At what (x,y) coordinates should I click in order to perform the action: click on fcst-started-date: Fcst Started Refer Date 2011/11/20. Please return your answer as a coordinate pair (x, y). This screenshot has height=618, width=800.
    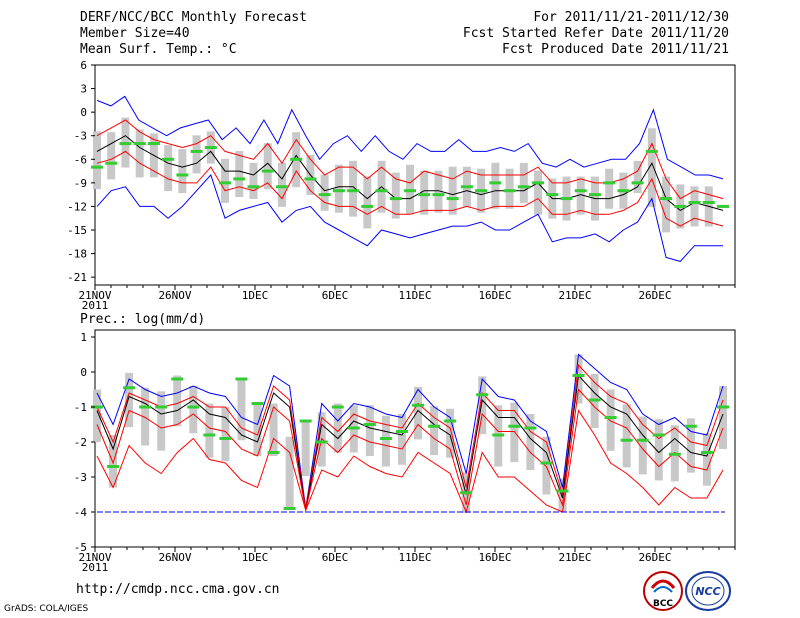
    Looking at the image, I should click on (595, 33).